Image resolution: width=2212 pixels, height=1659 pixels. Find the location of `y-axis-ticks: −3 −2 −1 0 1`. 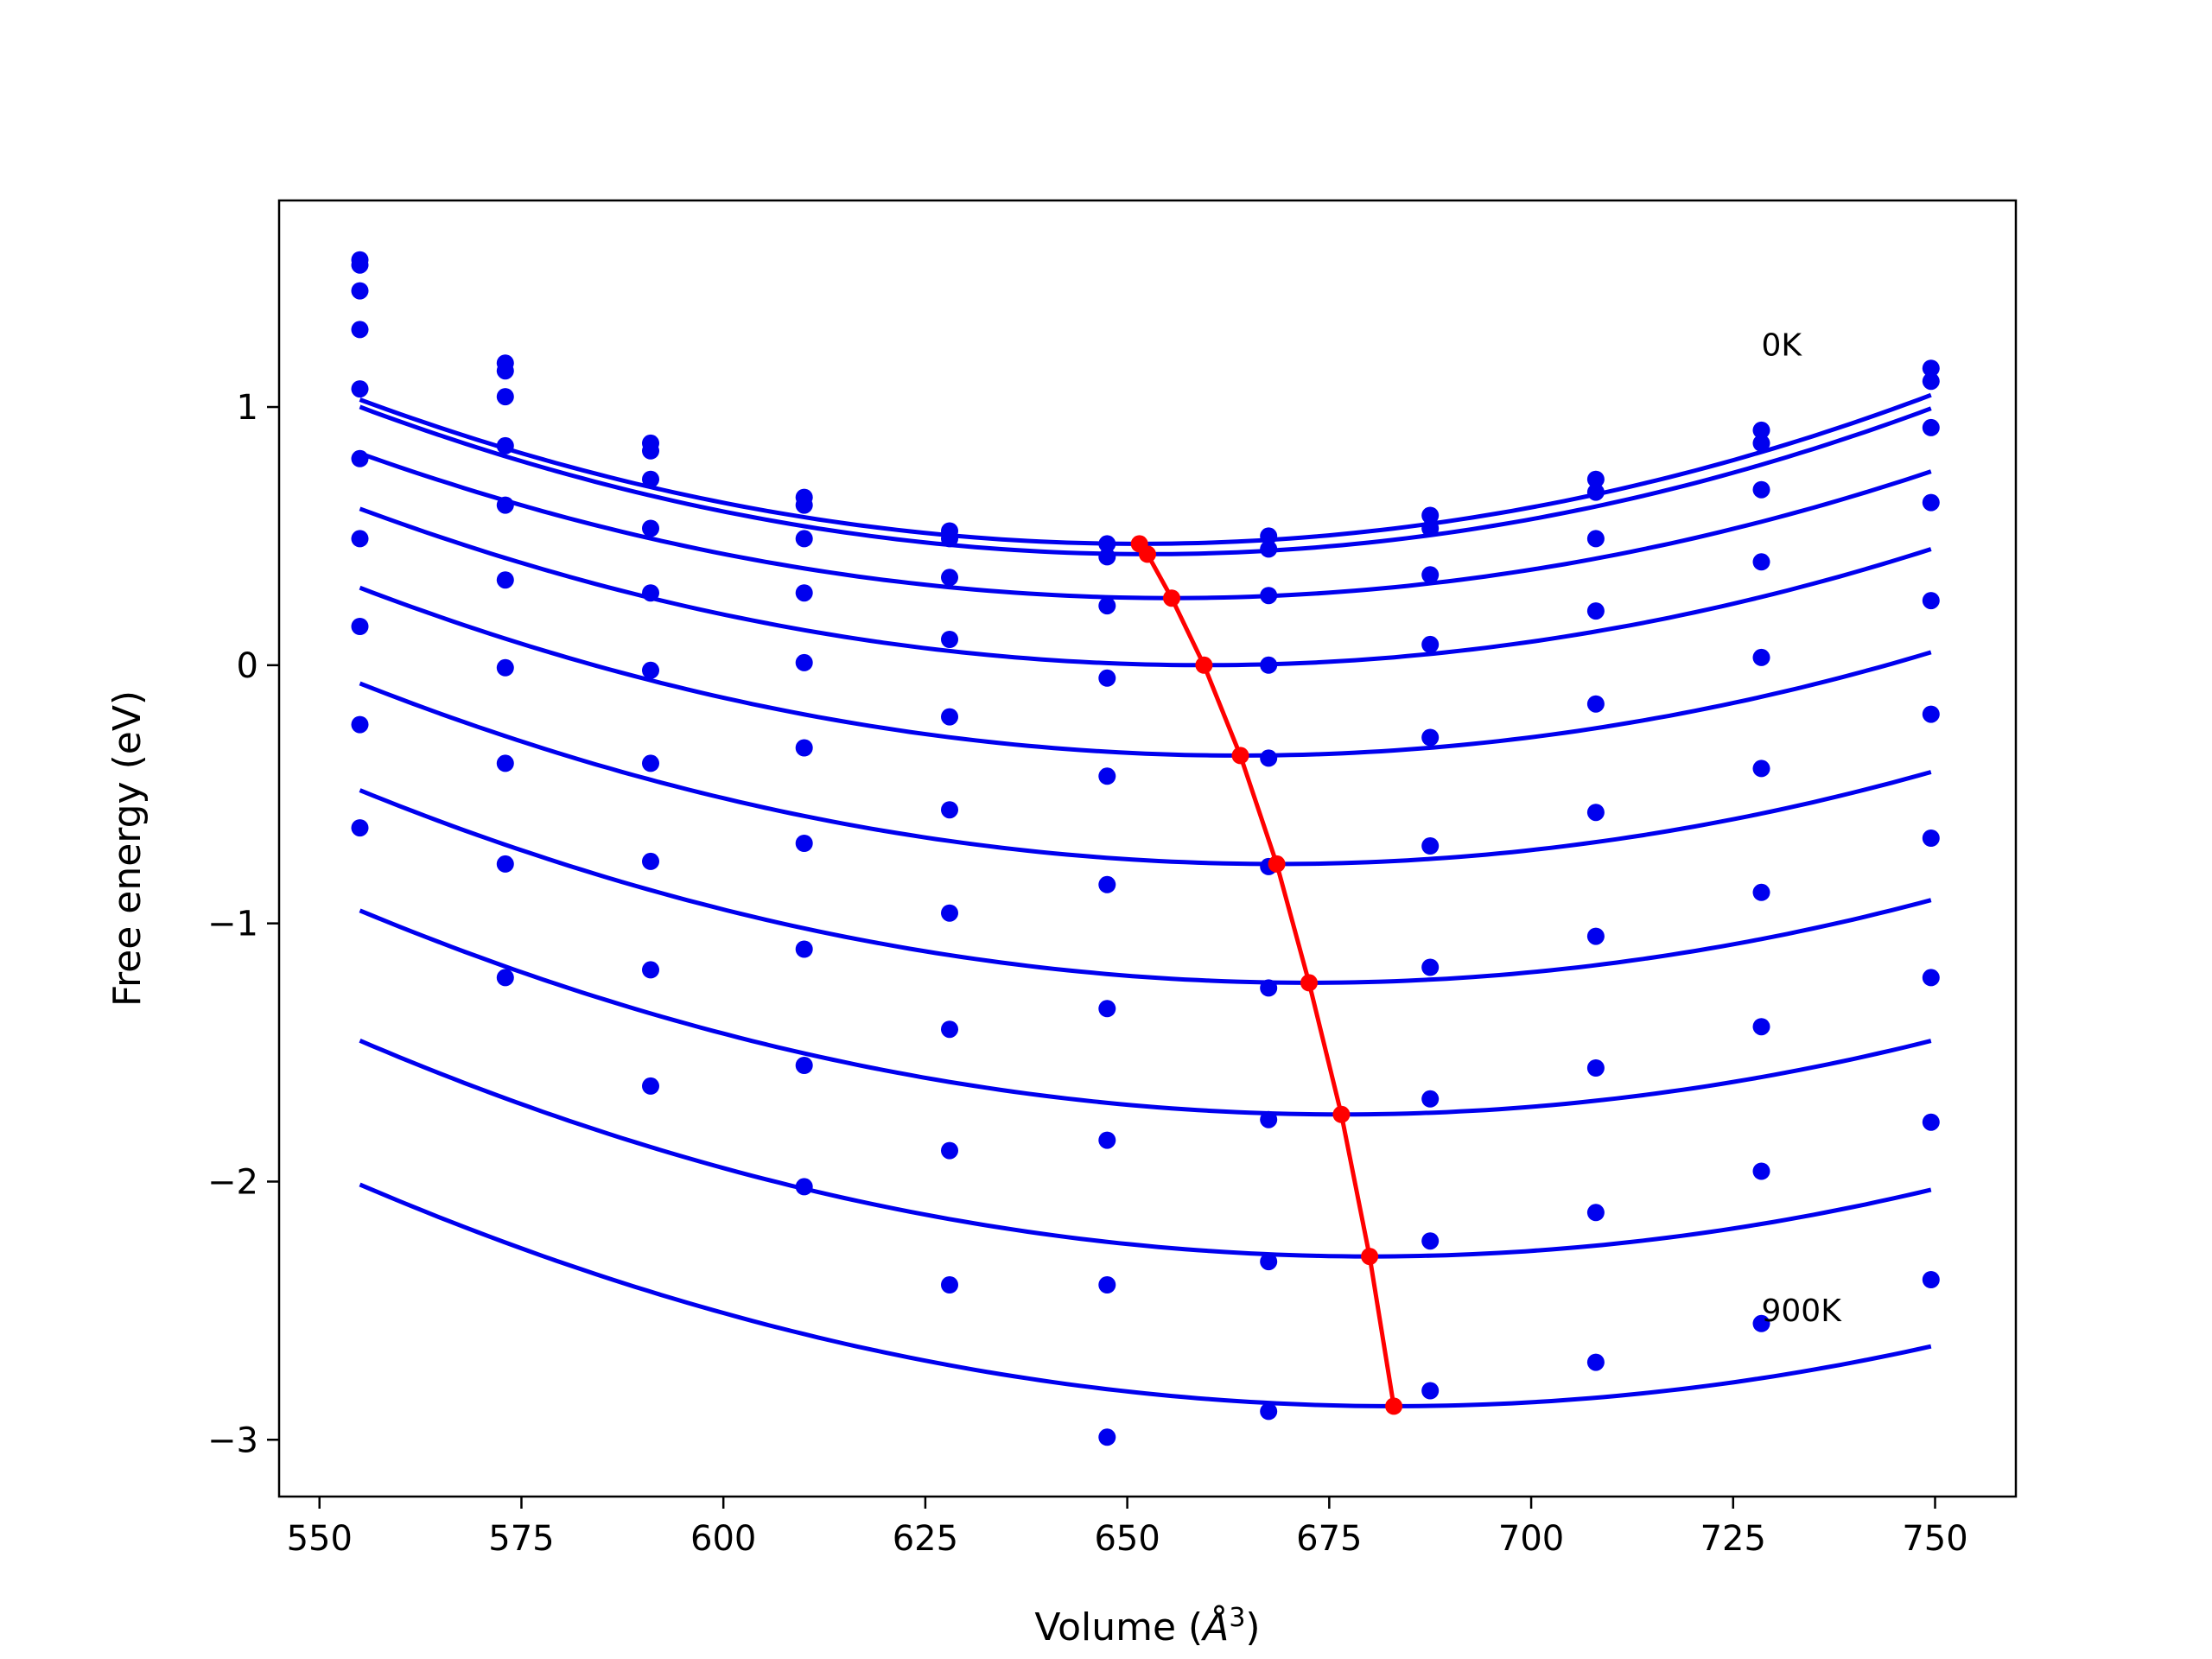

y-axis-ticks: −3 −2 −1 0 1 is located at coordinates (243, 924).